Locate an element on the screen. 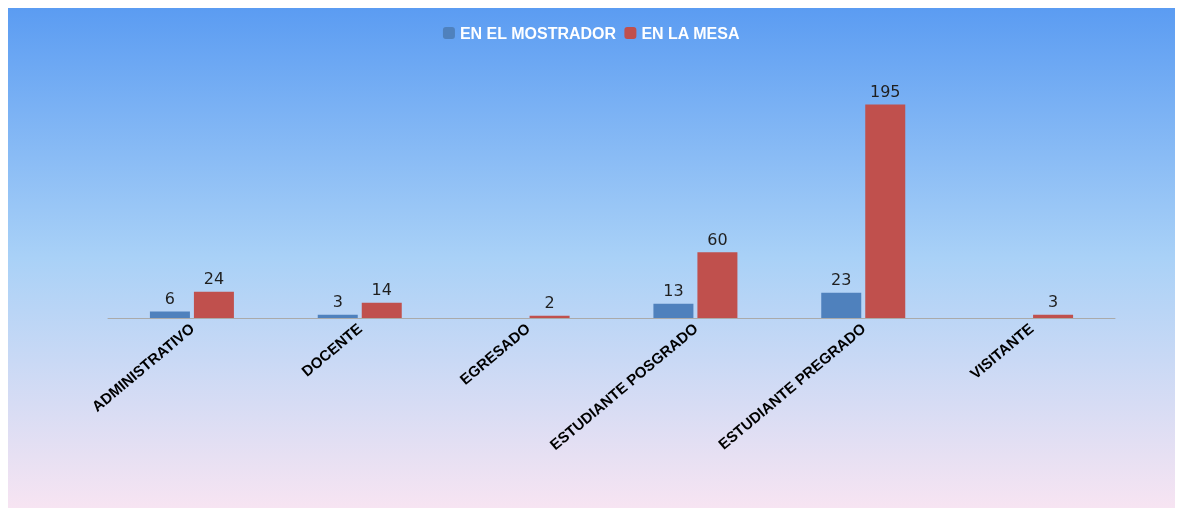 Image resolution: width=1183 pixels, height=516 pixels. legend-label: EN EL MOSTRADOR is located at coordinates (538, 33).